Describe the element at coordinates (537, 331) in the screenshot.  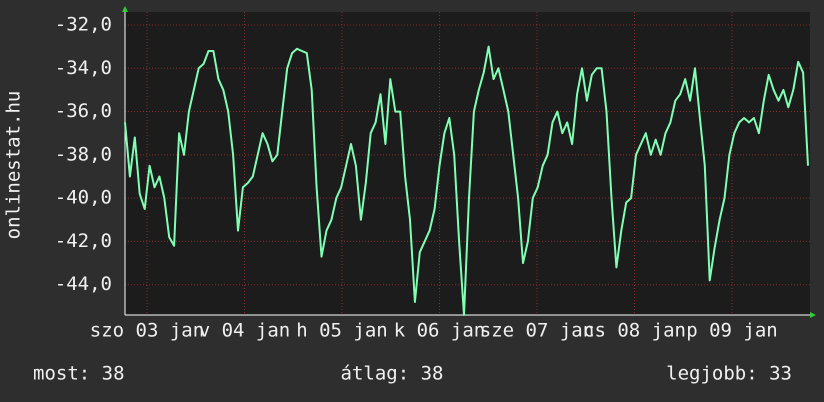
I see `x-tick-label: sze 07 jan` at that location.